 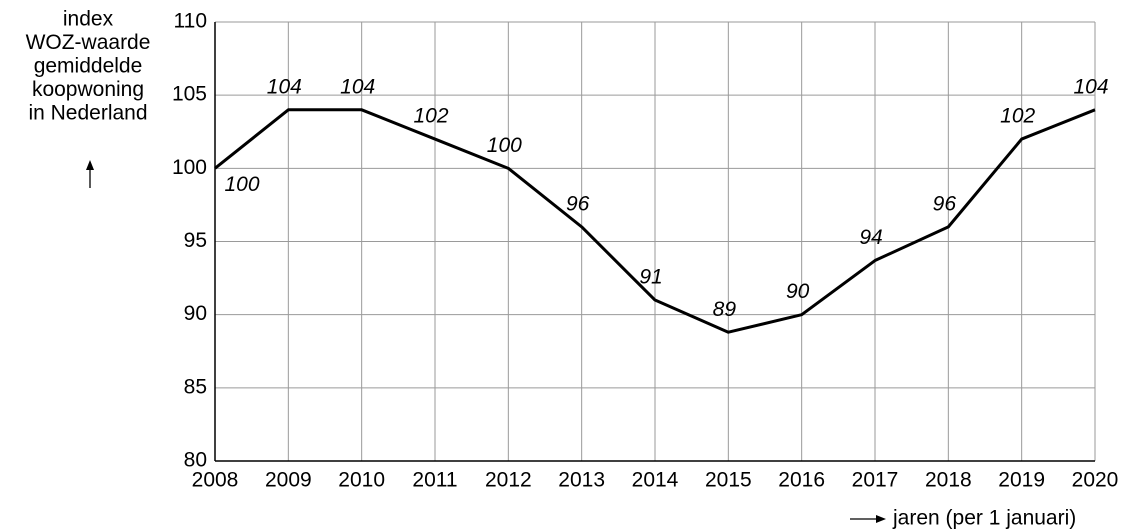 What do you see at coordinates (948, 480) in the screenshot?
I see `x-tick-label: 2018` at bounding box center [948, 480].